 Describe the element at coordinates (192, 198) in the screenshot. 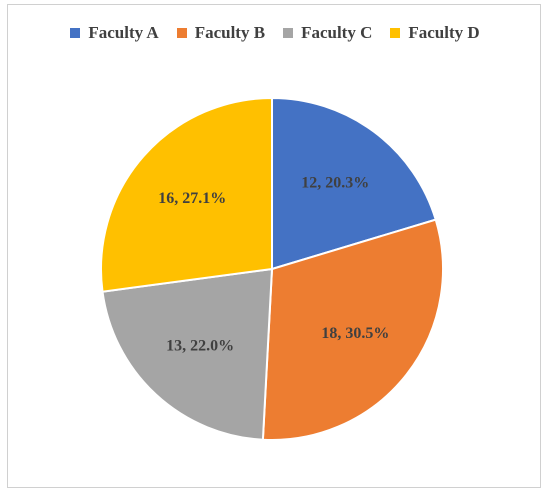

I see `data-label-faculty-d: 16, 27.1%` at that location.